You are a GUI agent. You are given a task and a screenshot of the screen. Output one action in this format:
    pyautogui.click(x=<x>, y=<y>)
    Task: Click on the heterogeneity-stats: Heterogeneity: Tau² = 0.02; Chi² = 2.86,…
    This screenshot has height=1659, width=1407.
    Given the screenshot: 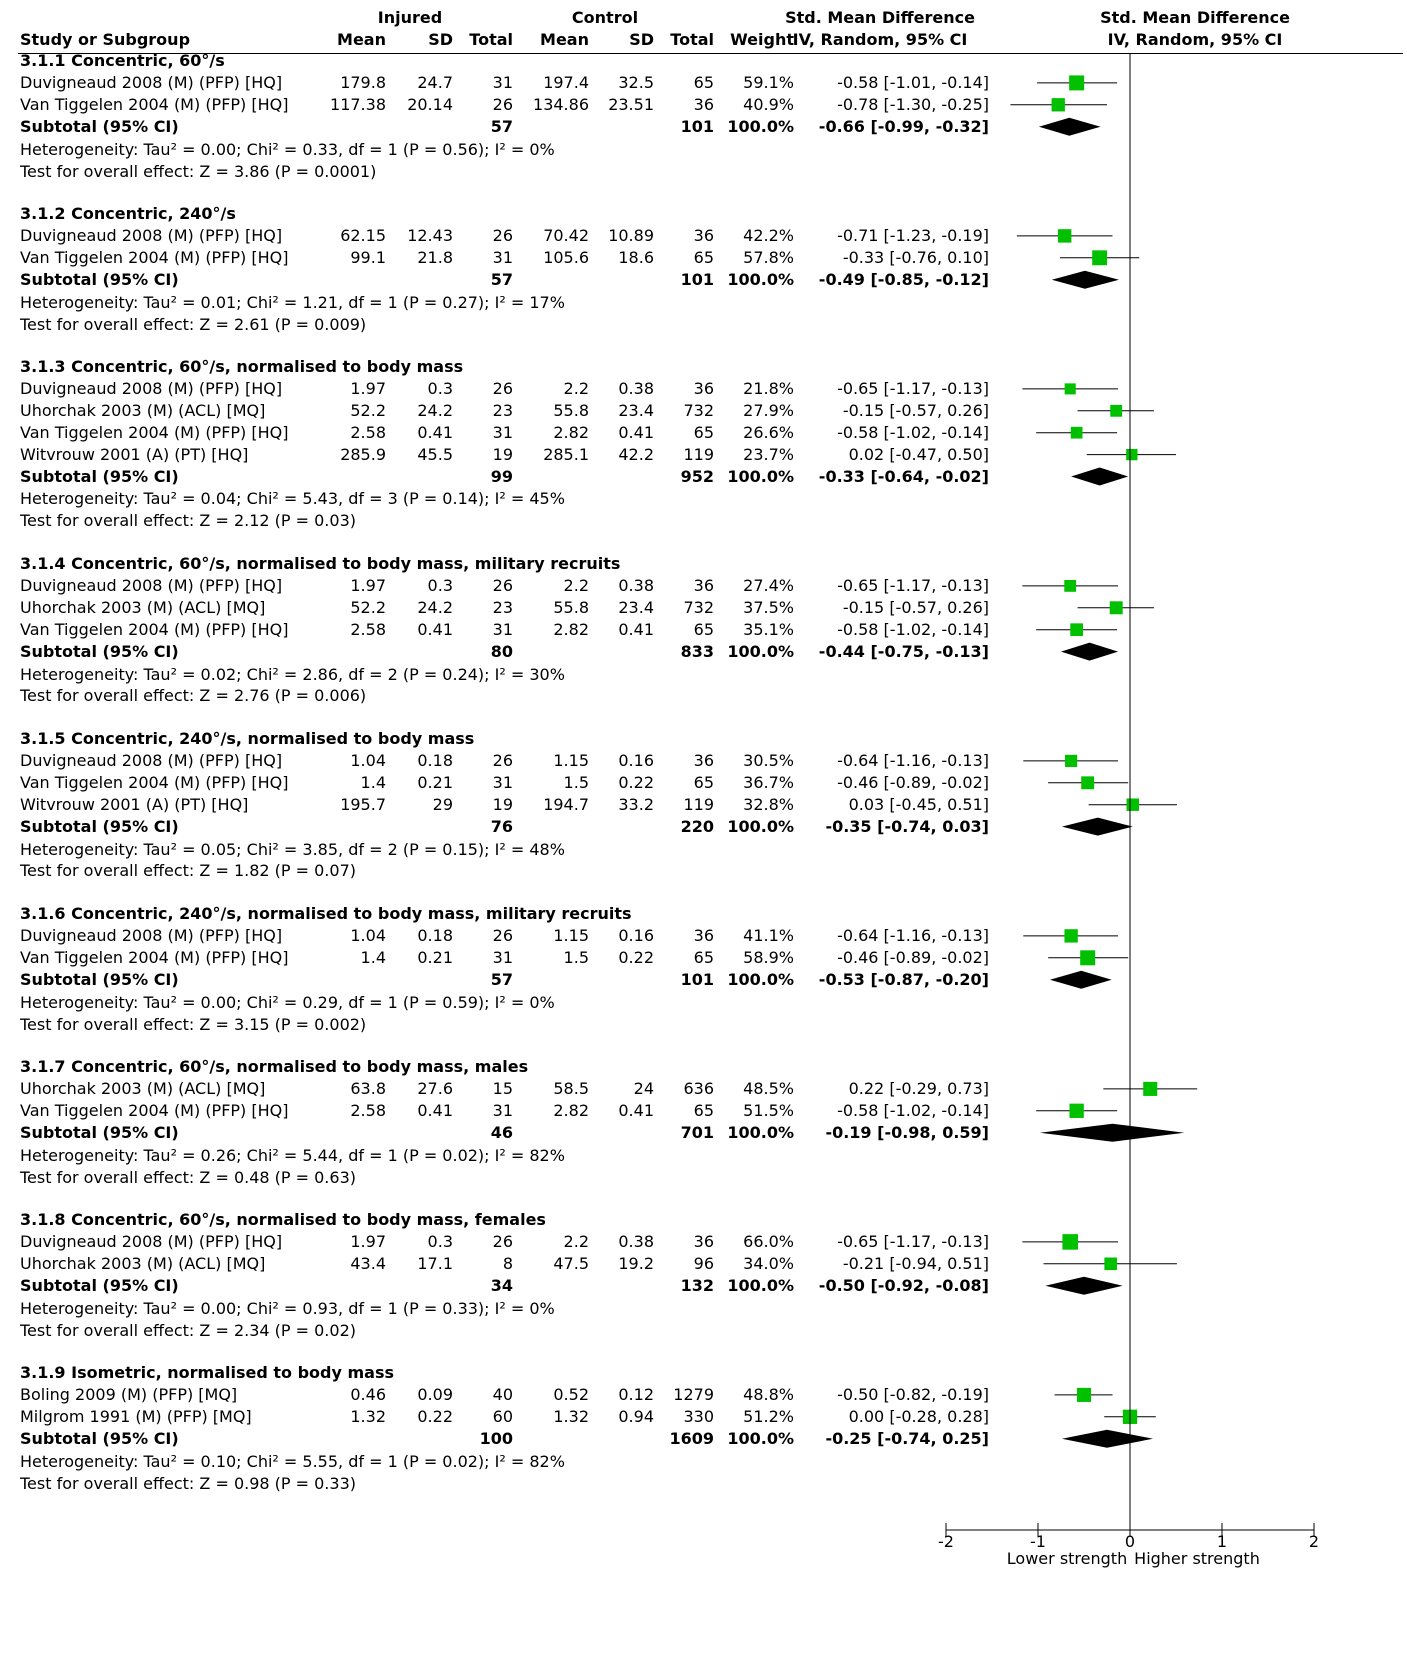 What is the action you would take?
    pyautogui.click(x=292, y=674)
    